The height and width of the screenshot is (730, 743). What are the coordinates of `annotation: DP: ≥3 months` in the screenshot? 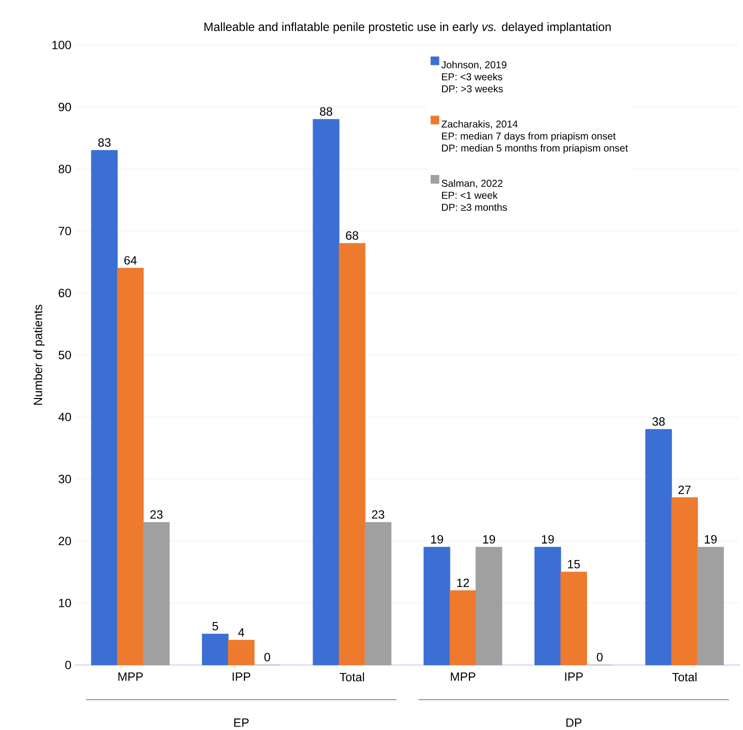 It's located at (474, 207).